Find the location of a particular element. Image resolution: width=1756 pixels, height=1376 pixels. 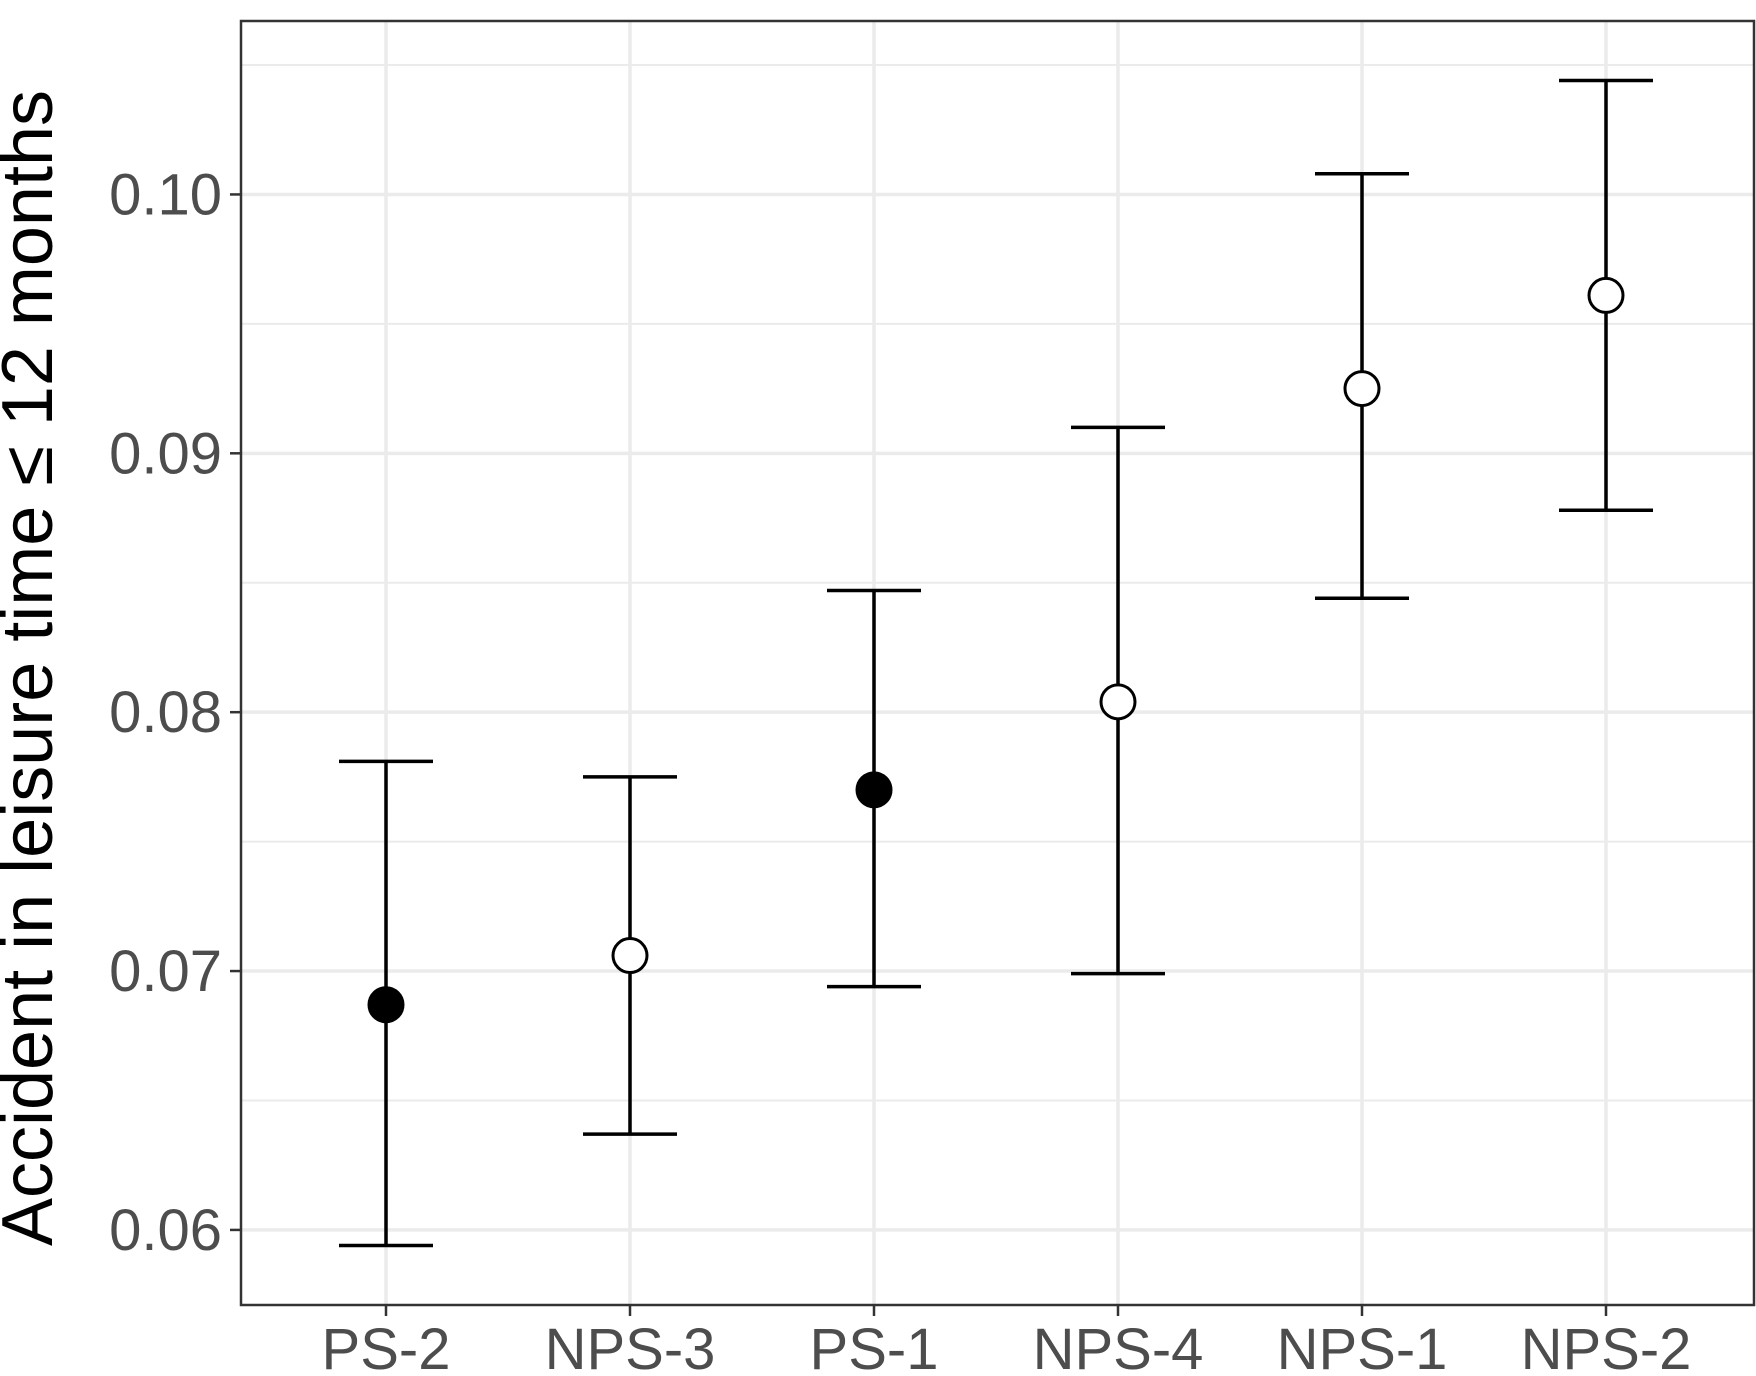

y-tick-label: 0.09 is located at coordinates (165, 453).